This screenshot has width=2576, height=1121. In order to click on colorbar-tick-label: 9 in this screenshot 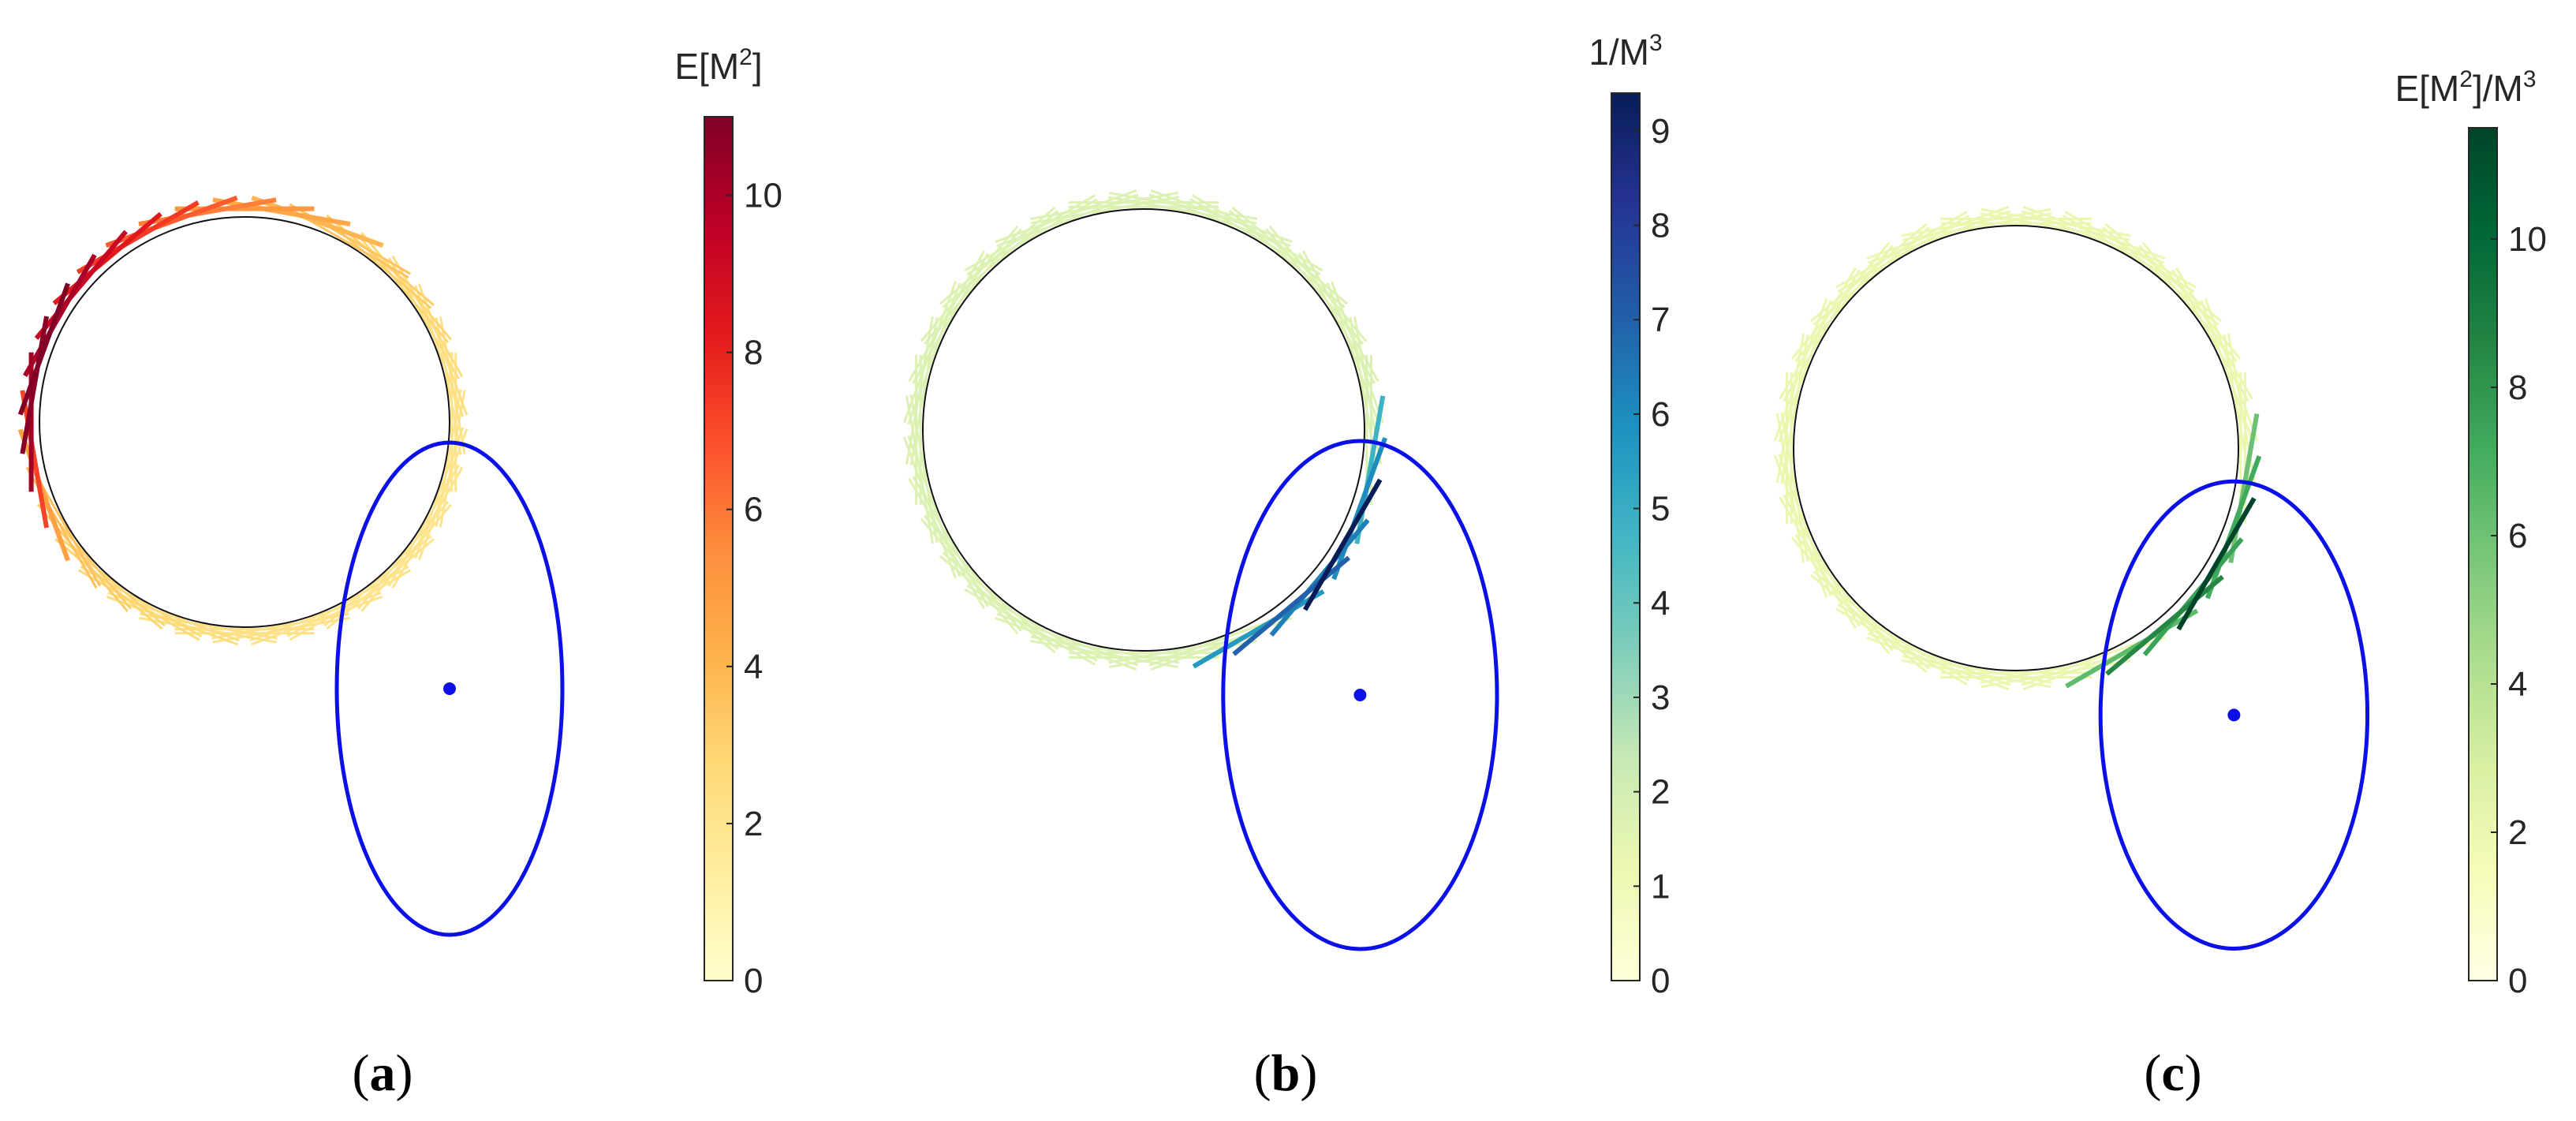, I will do `click(1660, 131)`.